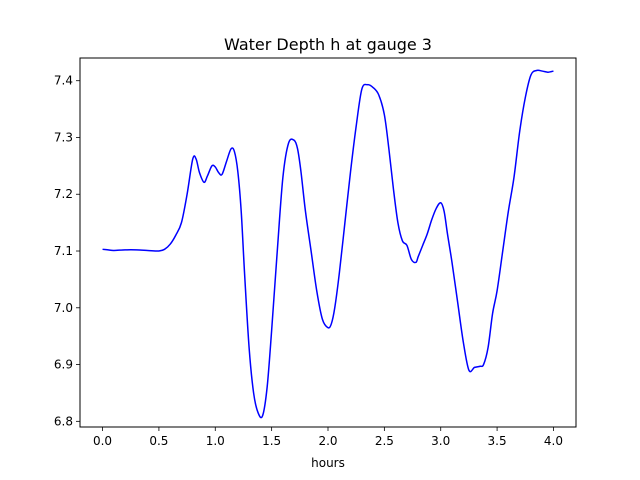 This screenshot has width=640, height=480. Describe the element at coordinates (63, 81) in the screenshot. I see `y-tick-label: 7.4` at that location.